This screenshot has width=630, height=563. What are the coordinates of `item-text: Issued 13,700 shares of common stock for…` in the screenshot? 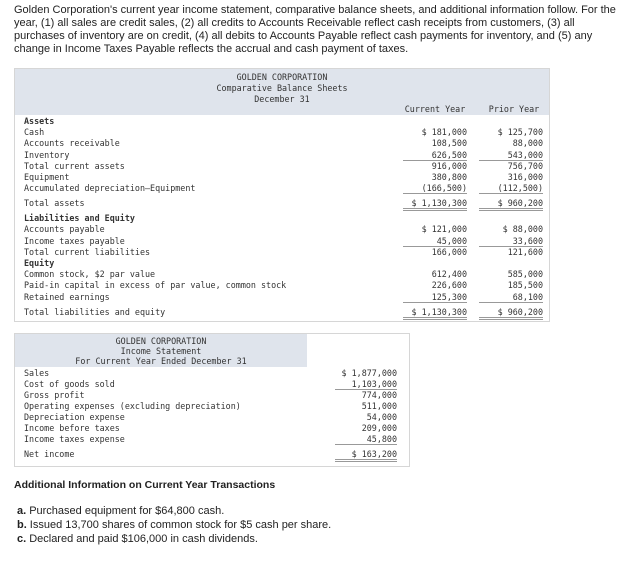 It's located at (180, 525).